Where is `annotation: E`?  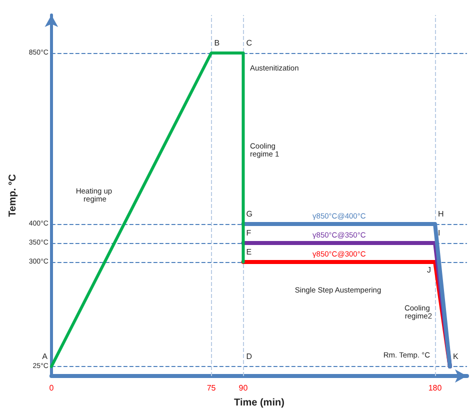 annotation: E is located at coordinates (249, 252).